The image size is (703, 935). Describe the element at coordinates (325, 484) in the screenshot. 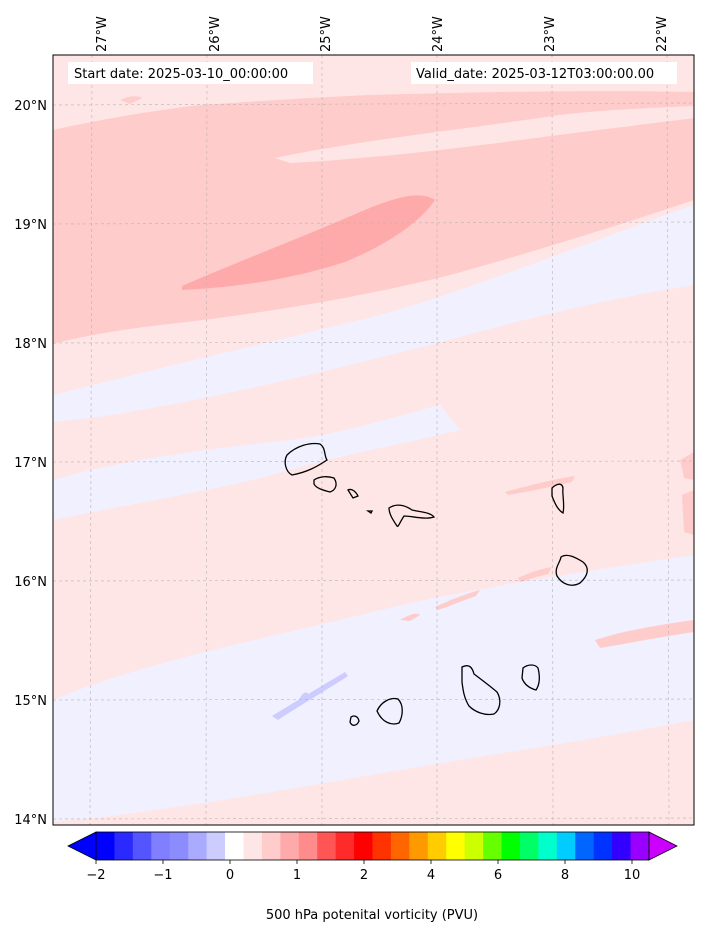

I see `island-sao-vicente` at that location.